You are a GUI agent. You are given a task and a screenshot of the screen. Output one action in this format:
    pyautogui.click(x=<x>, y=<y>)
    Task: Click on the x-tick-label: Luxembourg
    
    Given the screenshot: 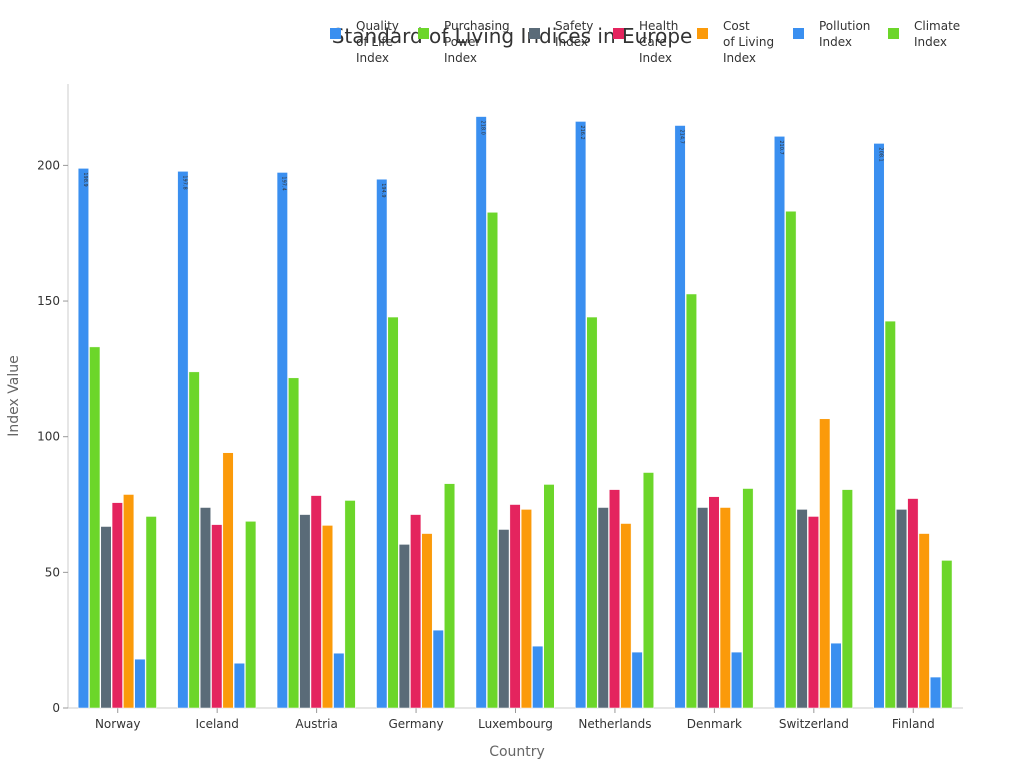 What is the action you would take?
    pyautogui.click(x=515, y=724)
    